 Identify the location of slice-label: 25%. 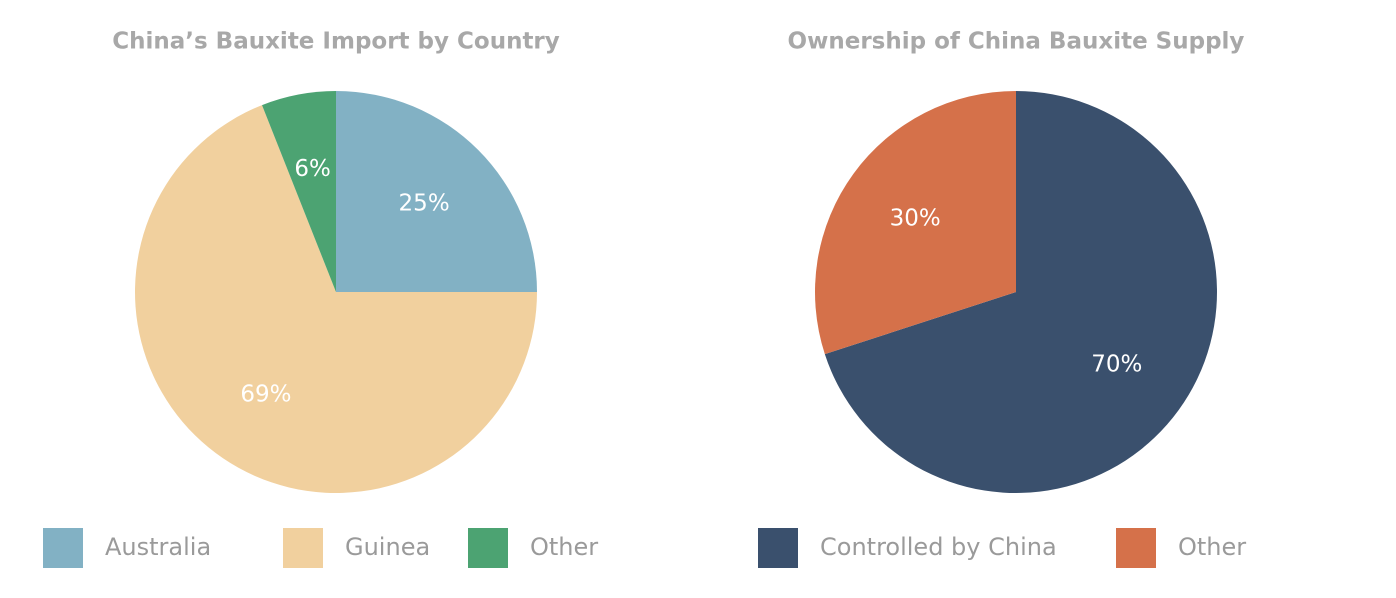
(424, 203).